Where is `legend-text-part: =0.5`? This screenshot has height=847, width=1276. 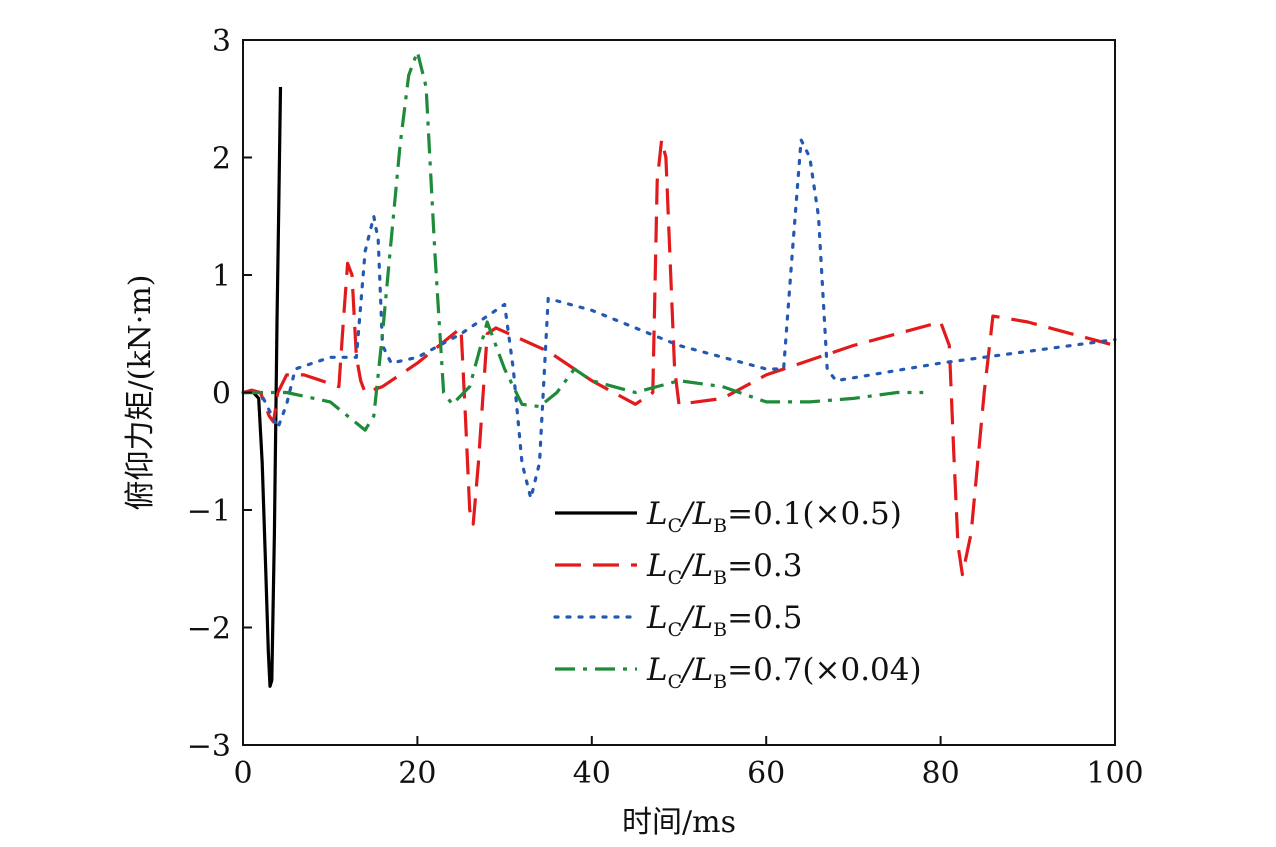
legend-text-part: =0.5 is located at coordinates (764, 618).